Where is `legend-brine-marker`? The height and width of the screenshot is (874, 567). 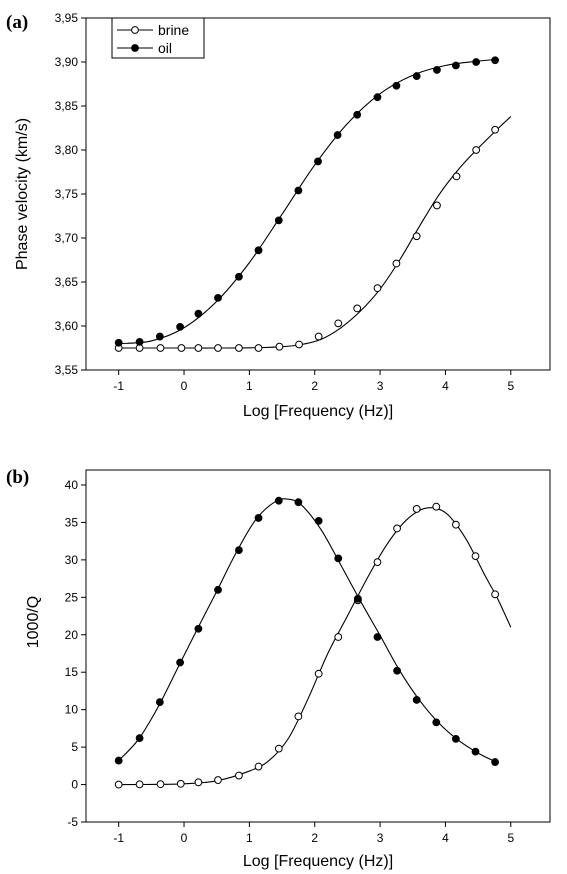 legend-brine-marker is located at coordinates (135, 30).